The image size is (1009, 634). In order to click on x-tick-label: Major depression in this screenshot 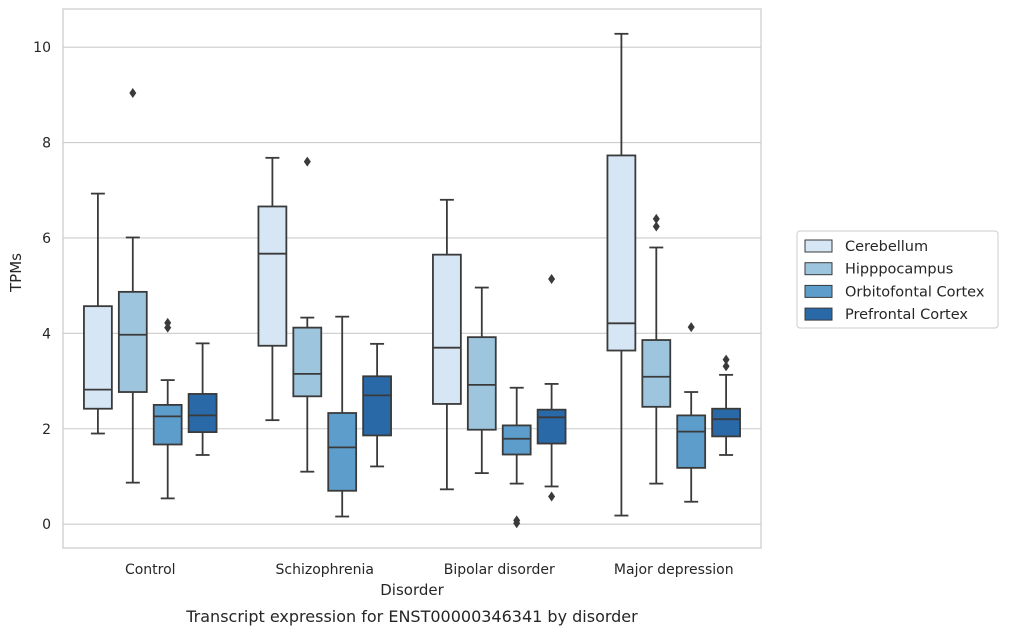, I will do `click(674, 570)`.